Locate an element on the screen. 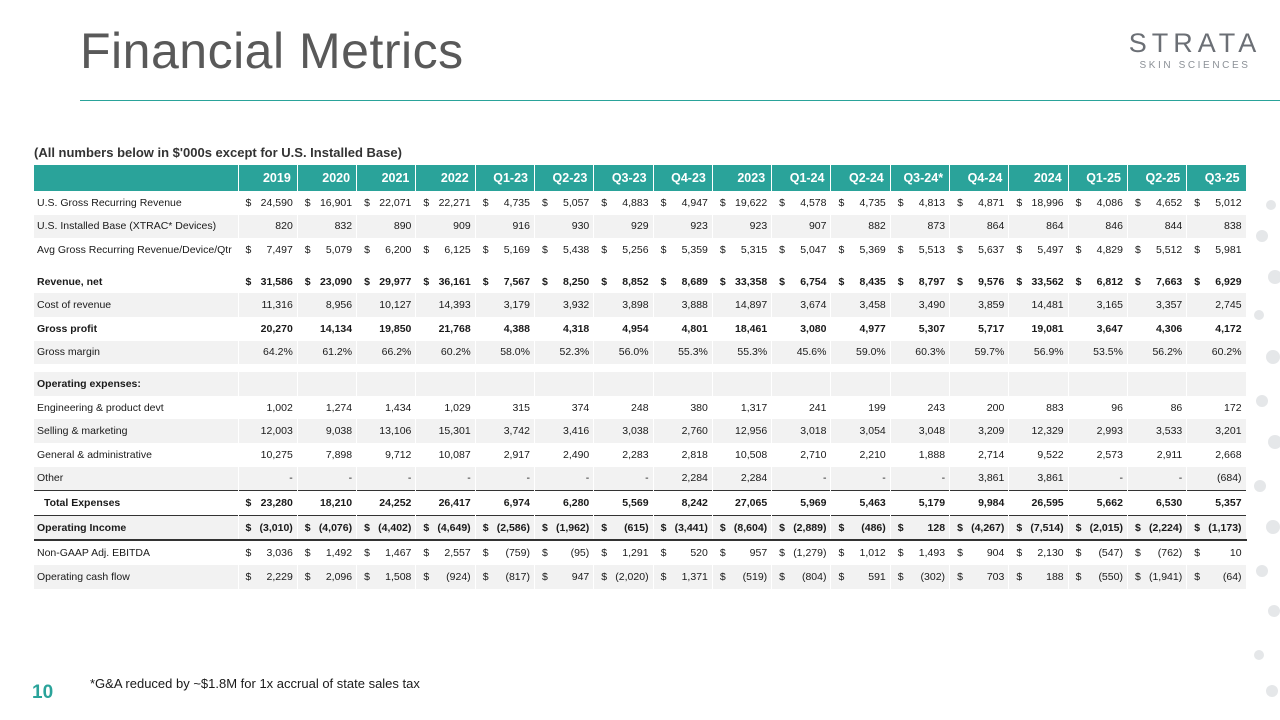 The height and width of the screenshot is (720, 1280). cell-value: 188 is located at coordinates (1055, 576).